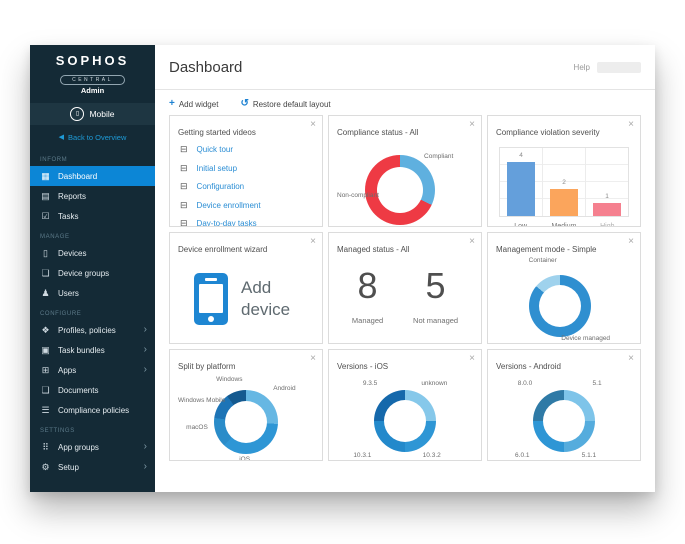 The width and height of the screenshot is (685, 544). What do you see at coordinates (597, 384) in the screenshot?
I see `segment-label-5-1: 5.1` at bounding box center [597, 384].